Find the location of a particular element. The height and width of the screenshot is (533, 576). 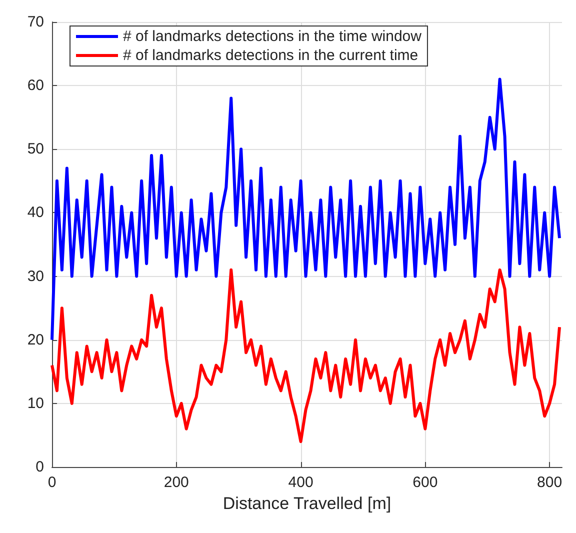

legend-label: # of landmarks detections in the current time is located at coordinates (270, 55).